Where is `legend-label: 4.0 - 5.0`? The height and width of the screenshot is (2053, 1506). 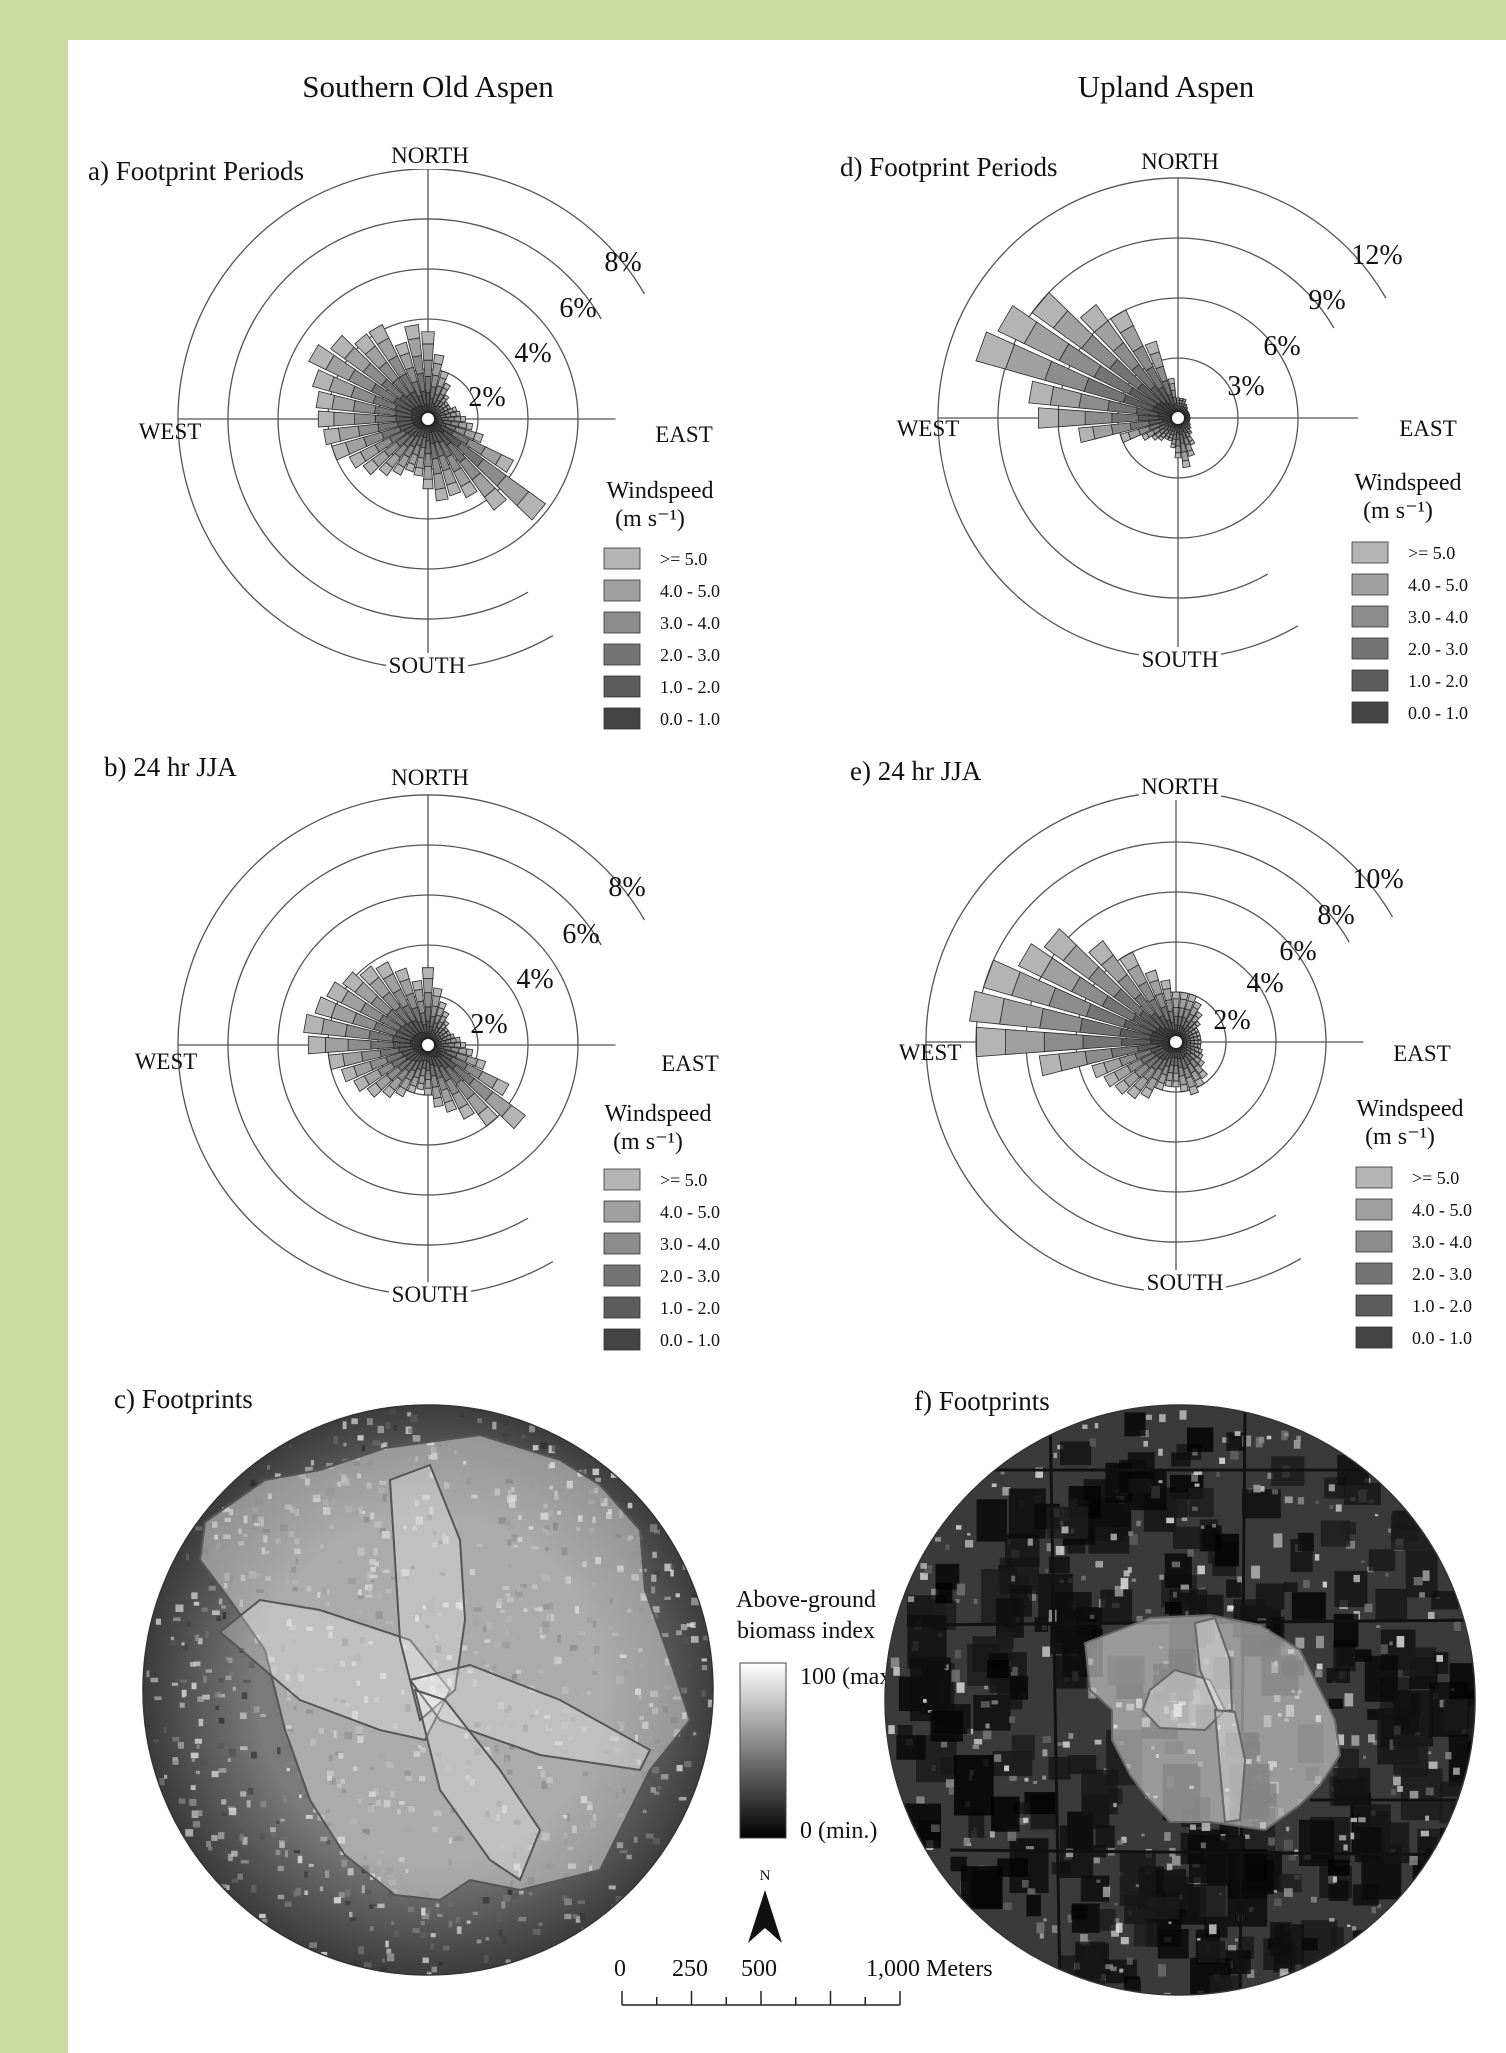 legend-label: 4.0 - 5.0 is located at coordinates (1442, 1210).